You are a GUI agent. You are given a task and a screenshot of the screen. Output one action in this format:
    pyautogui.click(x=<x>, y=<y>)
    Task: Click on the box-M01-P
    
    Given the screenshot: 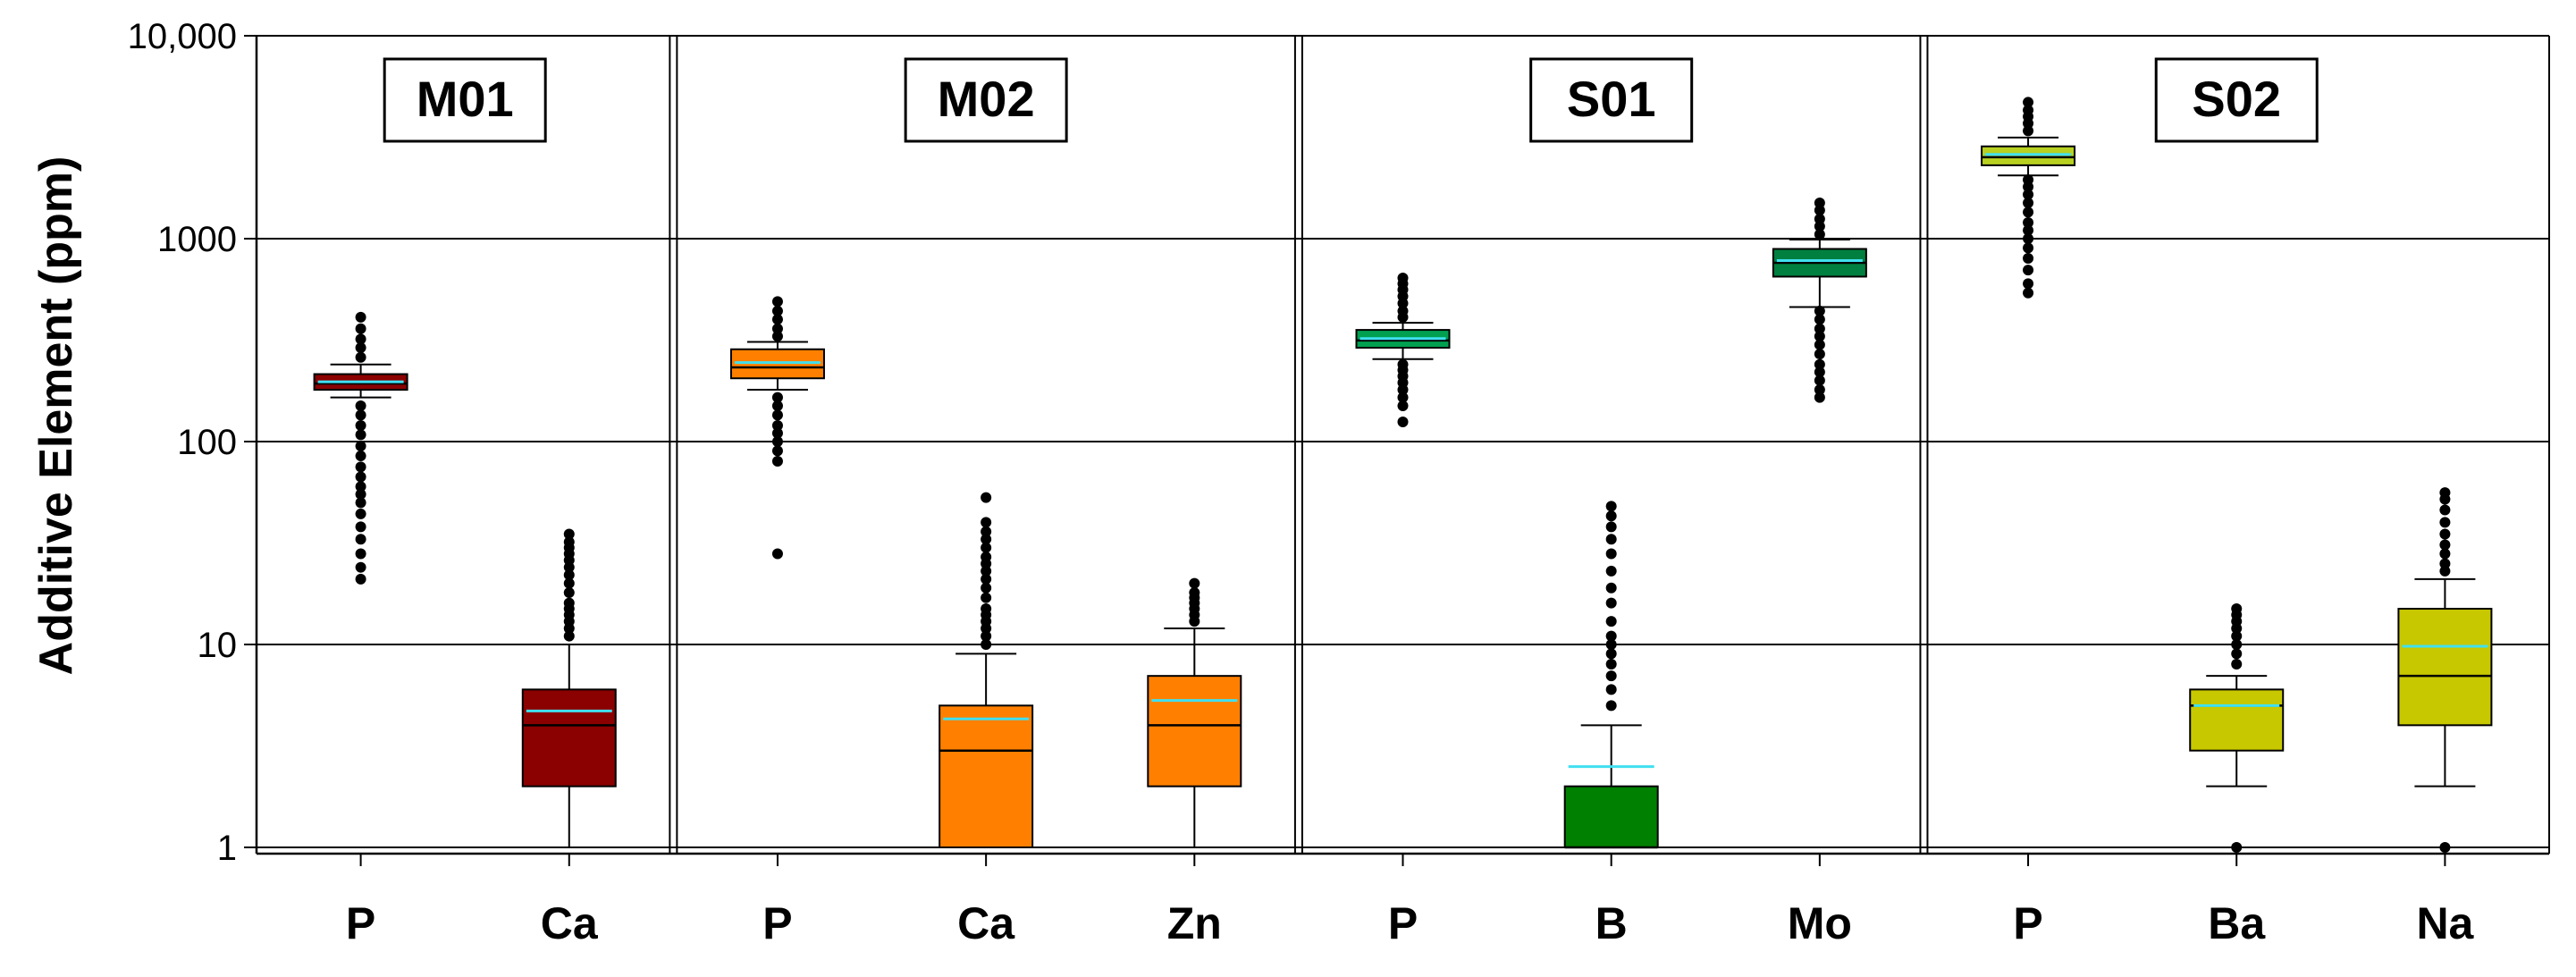 What is the action you would take?
    pyautogui.click(x=361, y=448)
    